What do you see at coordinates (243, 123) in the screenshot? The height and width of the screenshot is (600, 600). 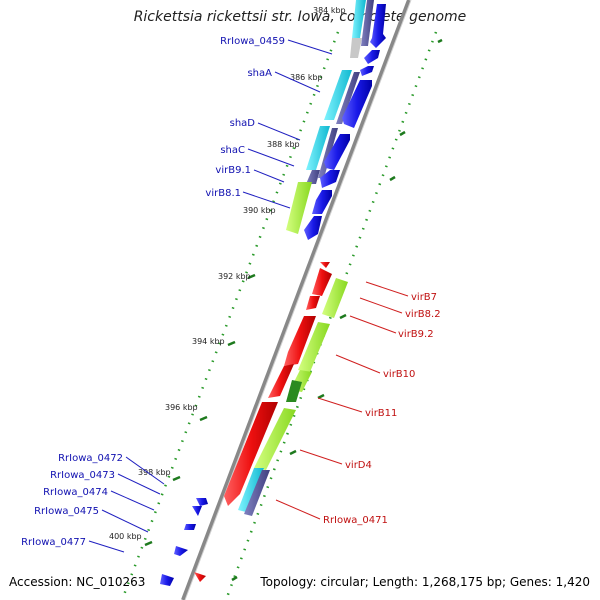 I see `gene-label: shaD` at bounding box center [243, 123].